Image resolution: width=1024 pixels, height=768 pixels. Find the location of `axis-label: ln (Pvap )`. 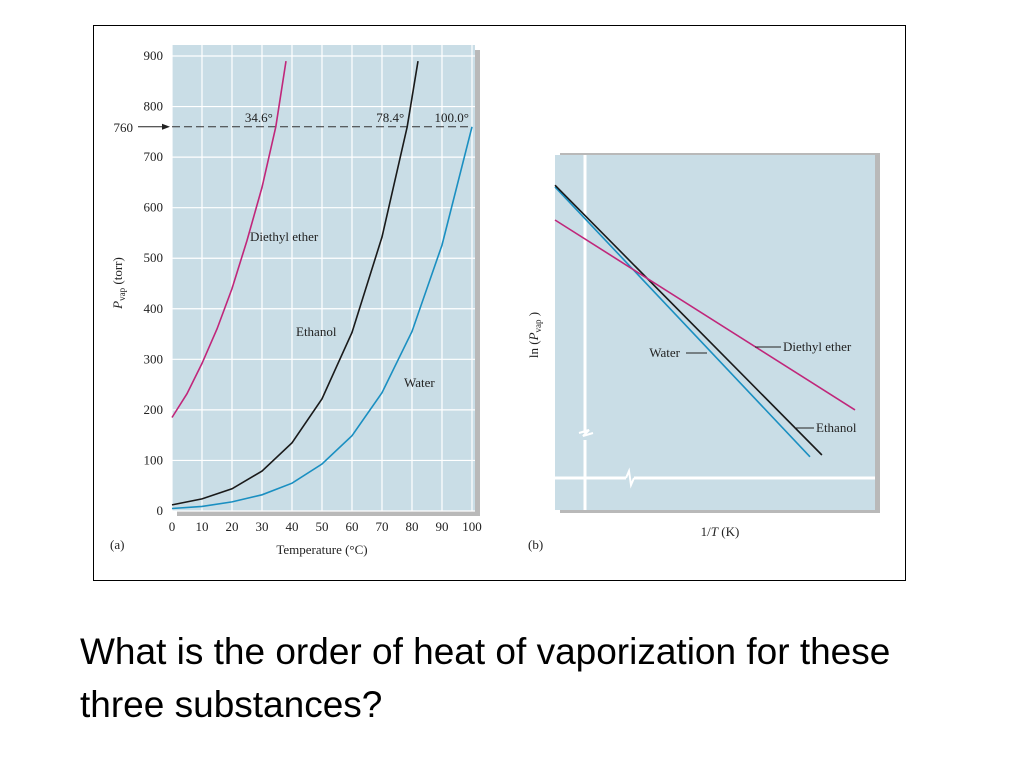

axis-label: ln (Pvap ) is located at coordinates (534, 335).